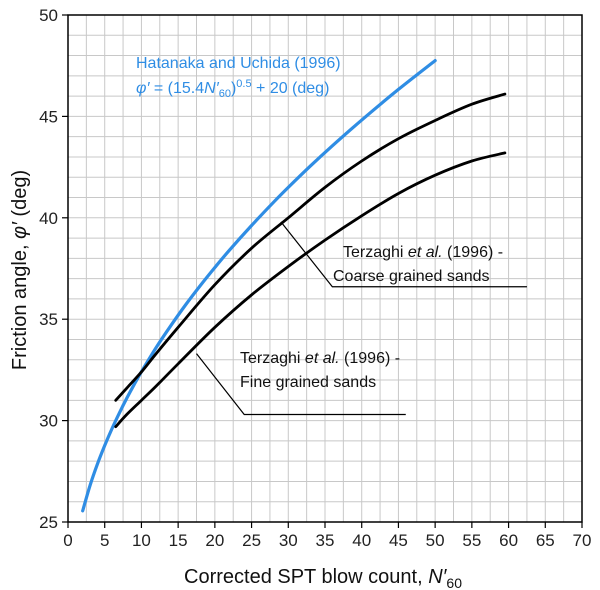  What do you see at coordinates (104, 540) in the screenshot?
I see `x-tick-label: 5` at bounding box center [104, 540].